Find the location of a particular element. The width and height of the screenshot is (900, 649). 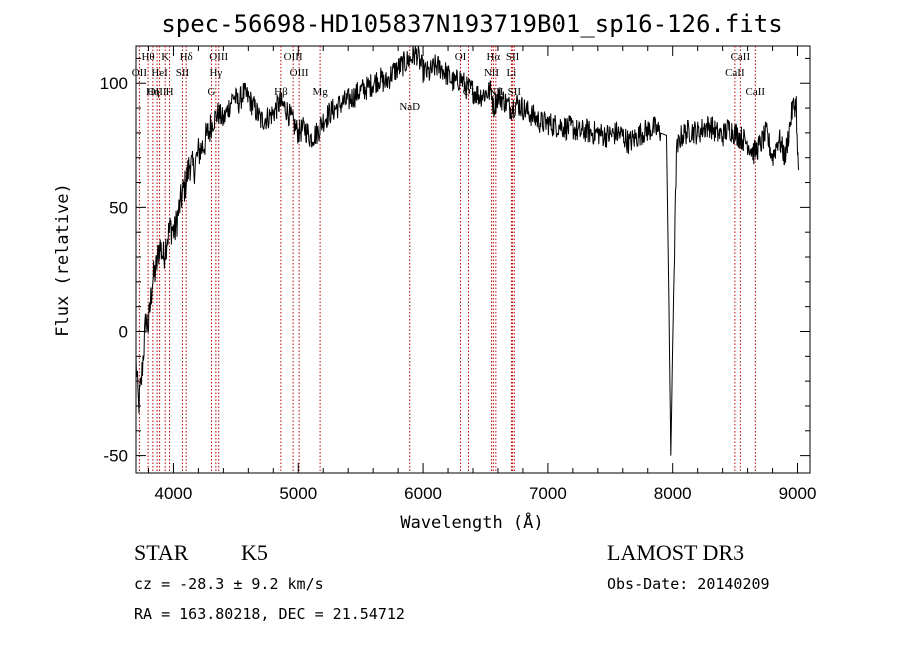

emission-line-label: K is located at coordinates (165, 57).